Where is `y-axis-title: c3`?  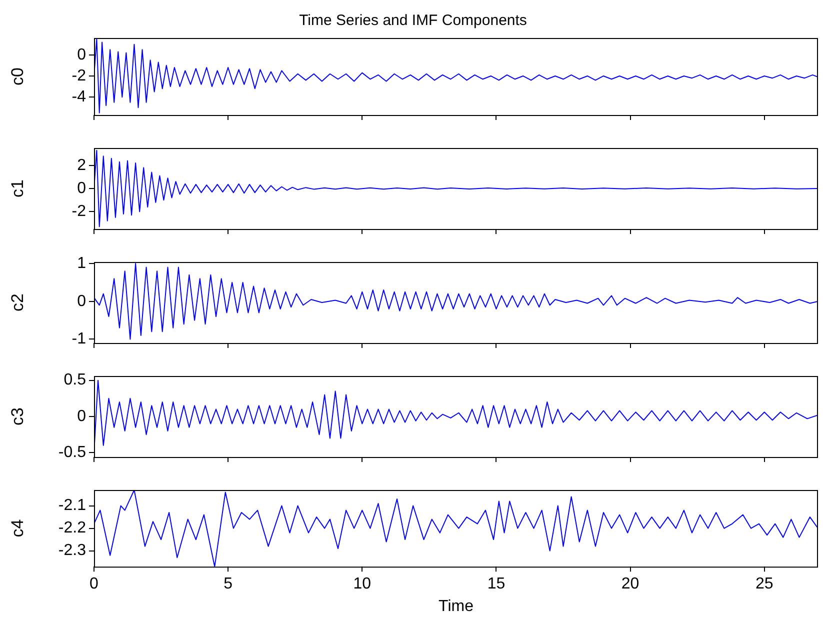 y-axis-title: c3 is located at coordinates (17, 417).